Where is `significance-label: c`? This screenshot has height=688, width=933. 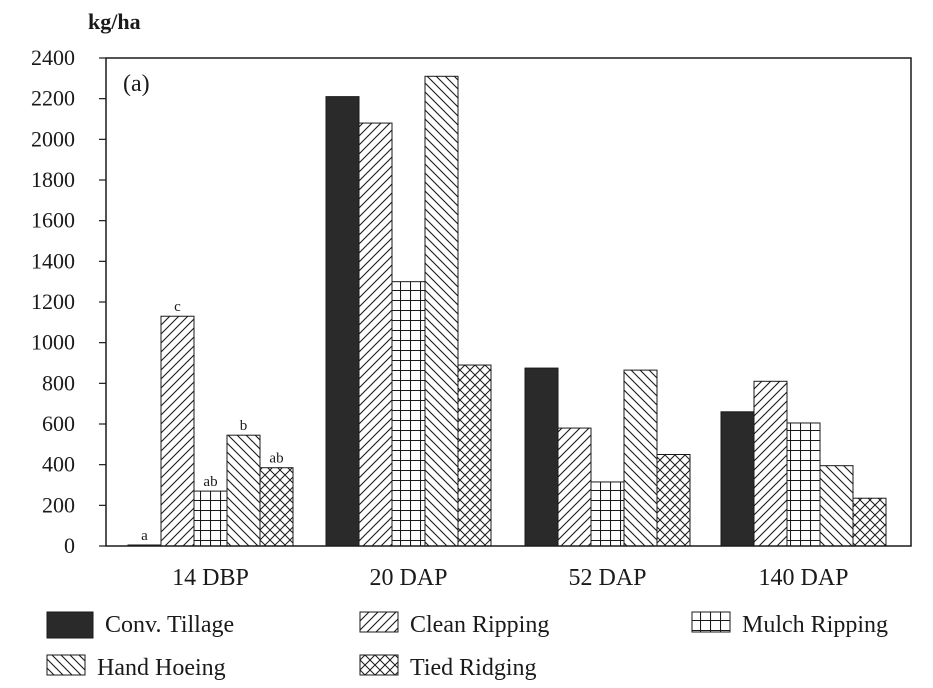
significance-label: c is located at coordinates (177, 307).